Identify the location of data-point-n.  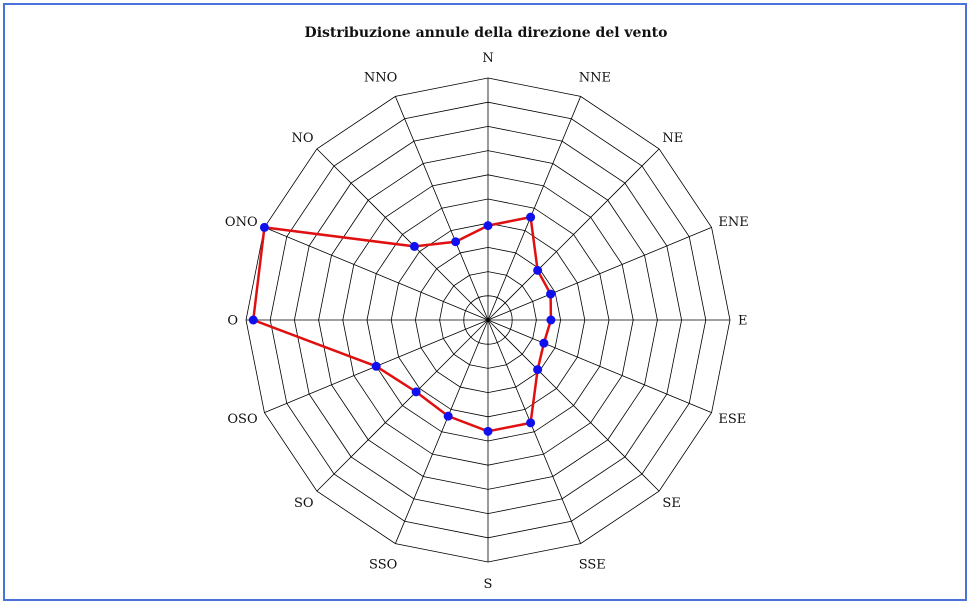
(488, 226).